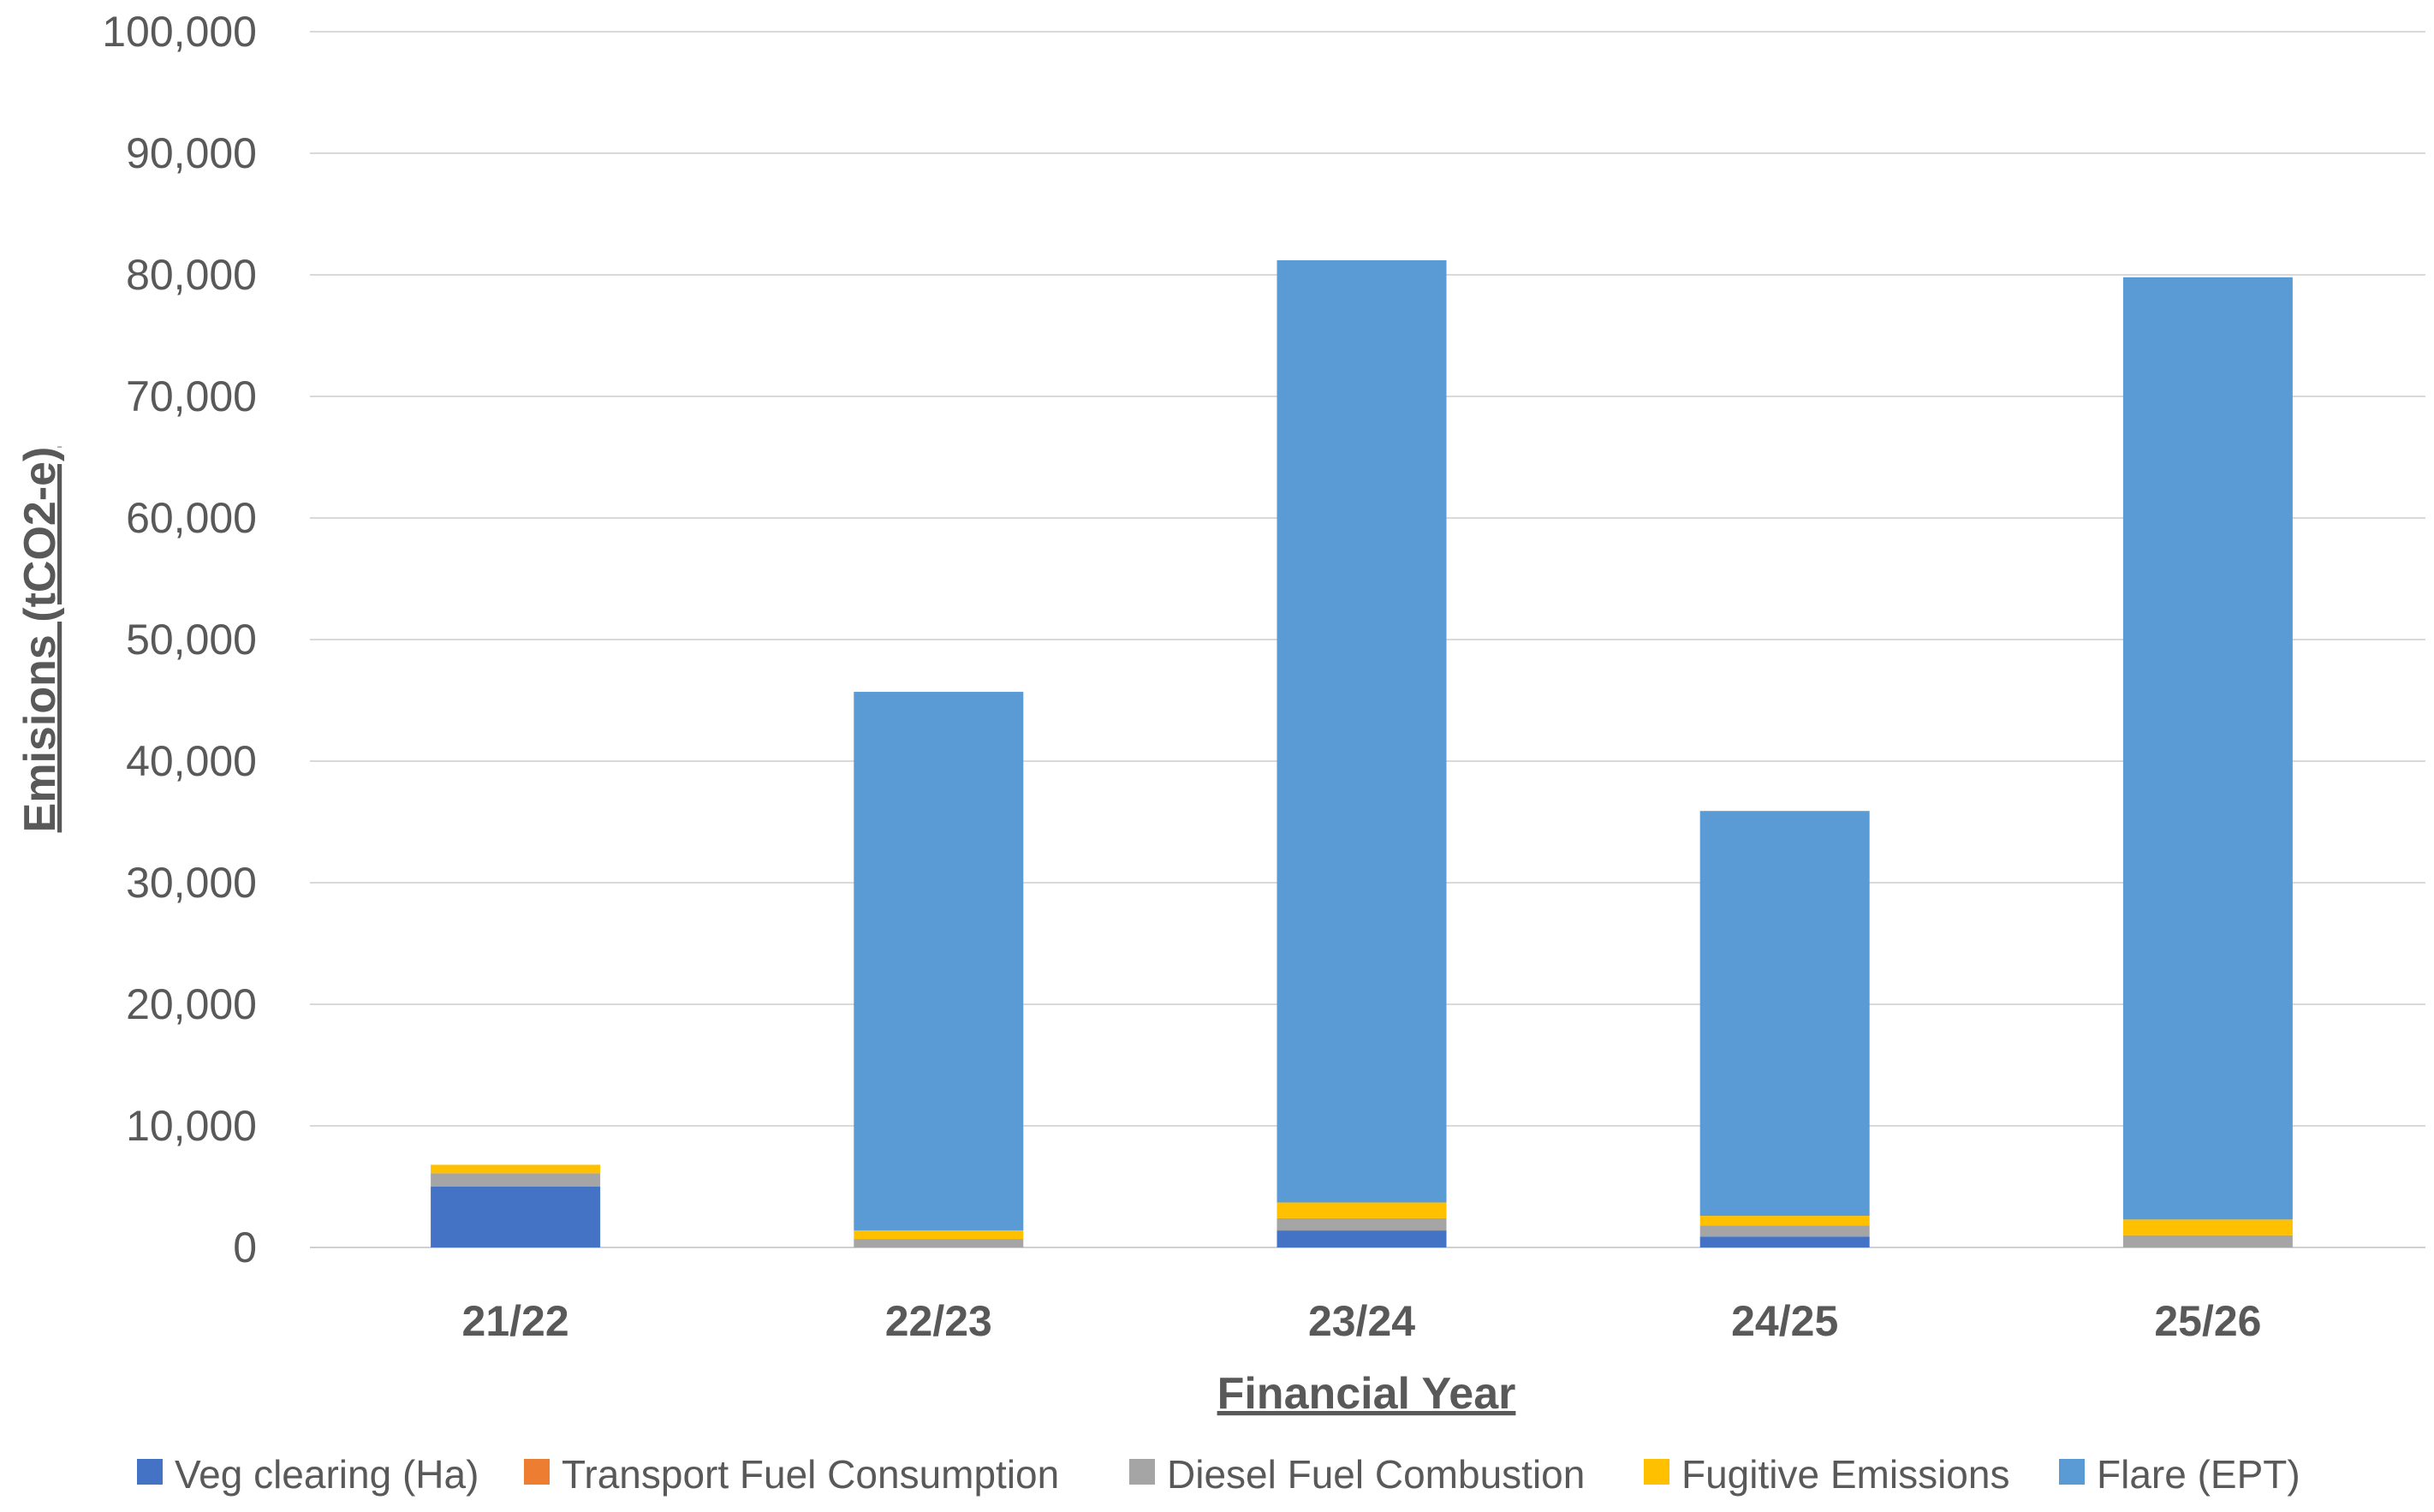 This screenshot has width=2434, height=1512. I want to click on y-tick-label: 20,000, so click(192, 1004).